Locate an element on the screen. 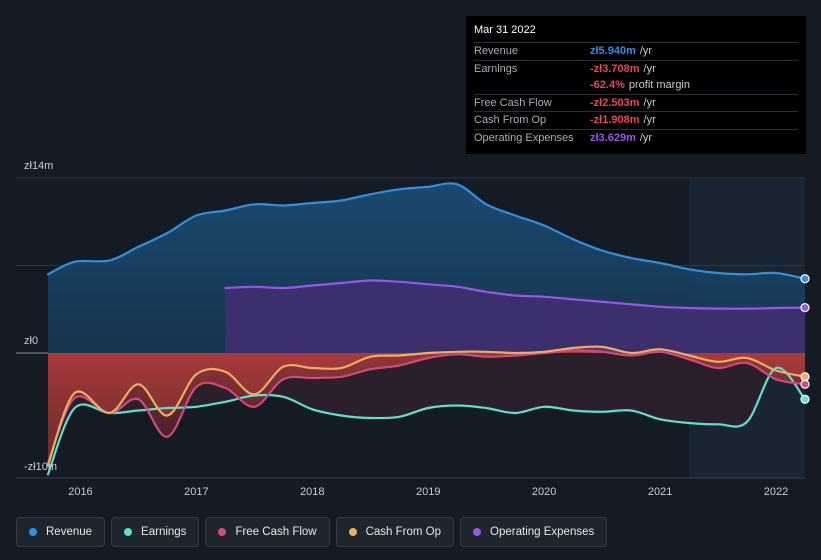 This screenshot has height=560, width=821. tooltip-value: -zł3.708m is located at coordinates (615, 68).